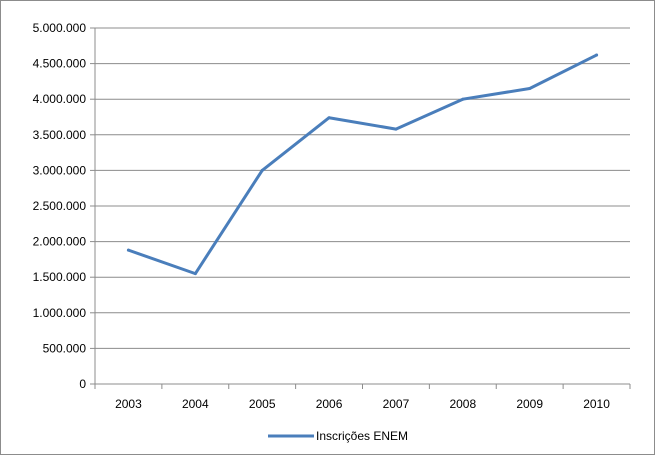 The height and width of the screenshot is (455, 655). Describe the element at coordinates (60, 135) in the screenshot. I see `y-tick-label: 3.500.000` at that location.